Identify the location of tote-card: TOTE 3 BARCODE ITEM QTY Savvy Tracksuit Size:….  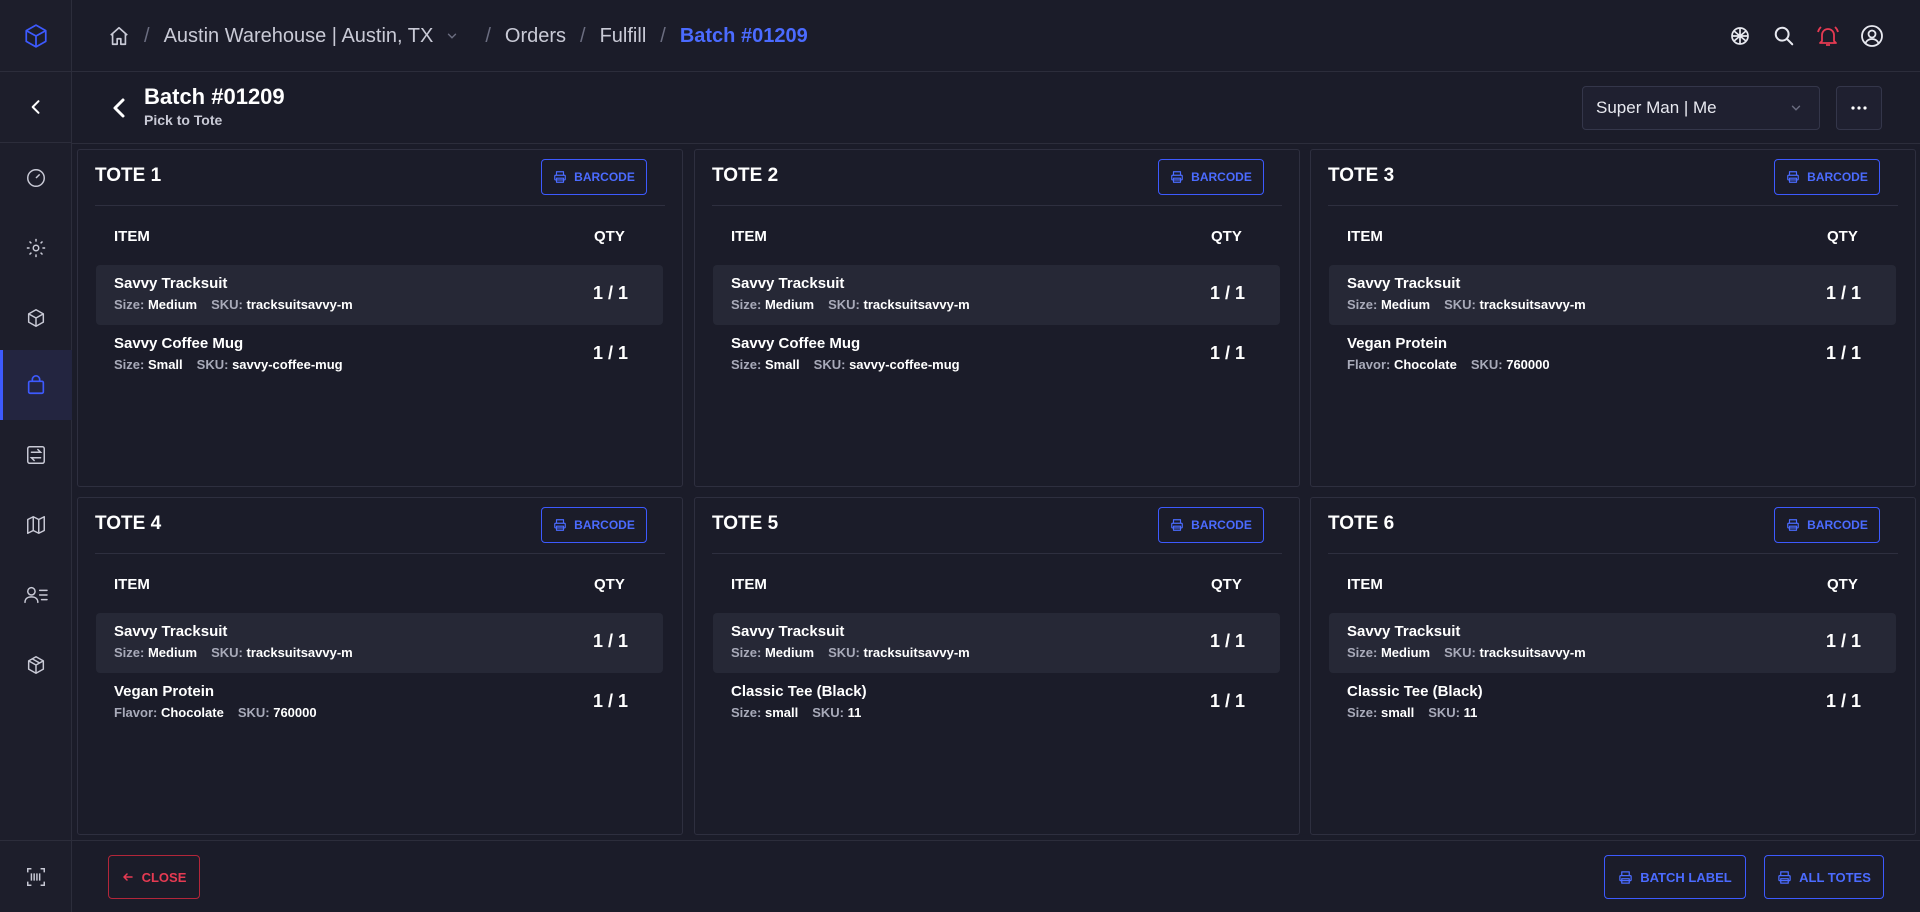
(1613, 318).